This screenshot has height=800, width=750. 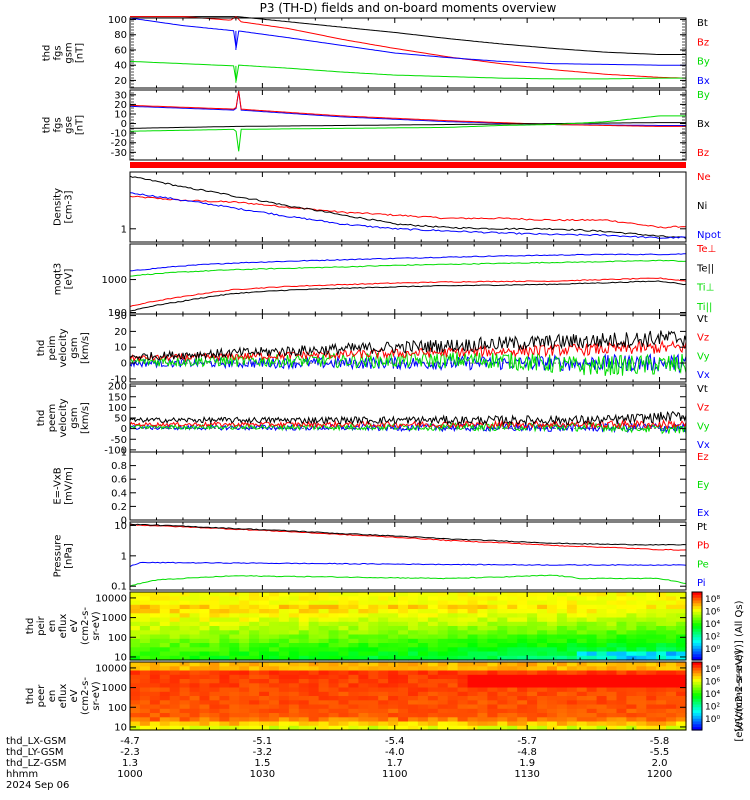 I want to click on legend-label: Ez, so click(x=703, y=457).